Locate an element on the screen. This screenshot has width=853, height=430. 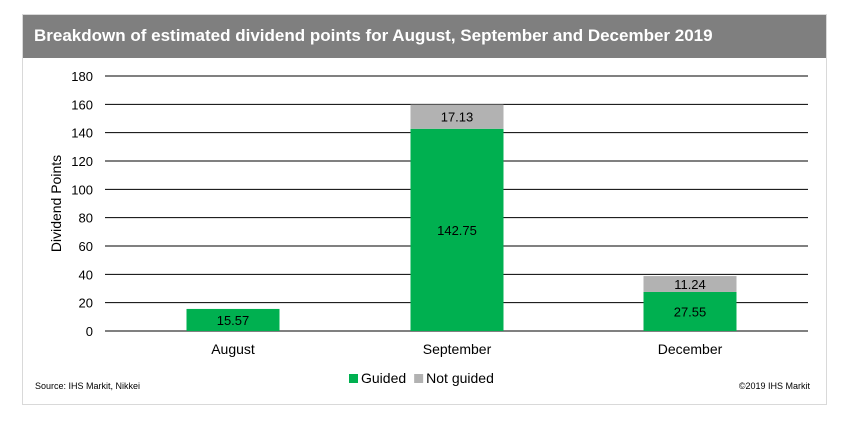
y-tick-label: 40 is located at coordinates (86, 274).